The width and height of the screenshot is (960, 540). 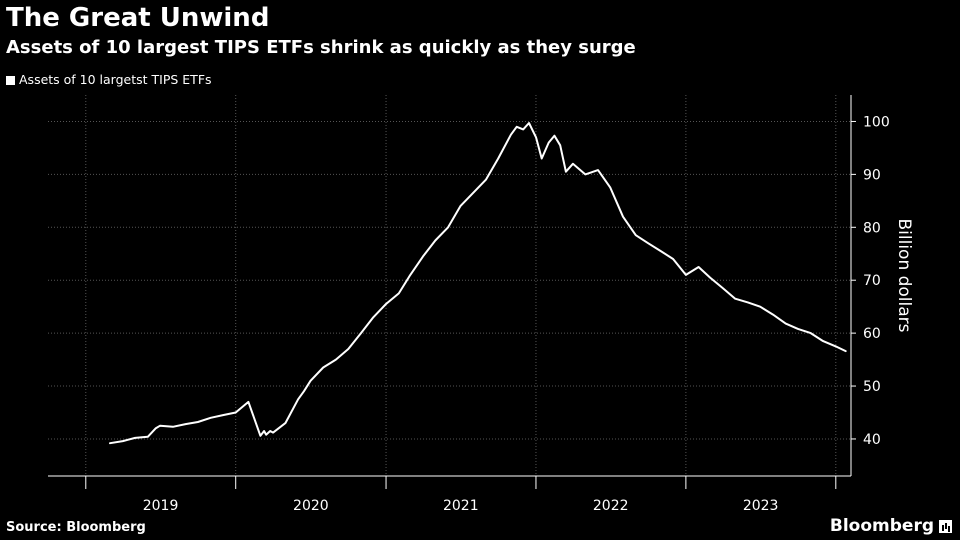 I want to click on y-tick-label: 50, so click(x=872, y=387).